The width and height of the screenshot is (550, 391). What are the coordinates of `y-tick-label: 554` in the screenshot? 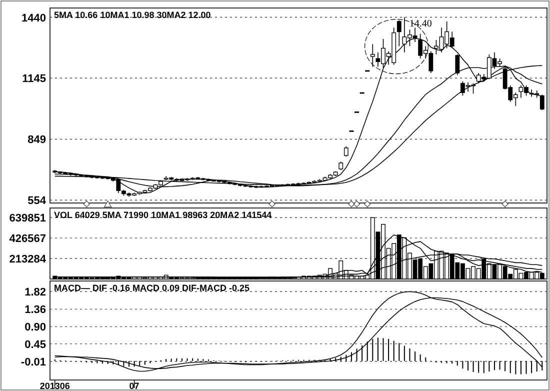 It's located at (37, 201).